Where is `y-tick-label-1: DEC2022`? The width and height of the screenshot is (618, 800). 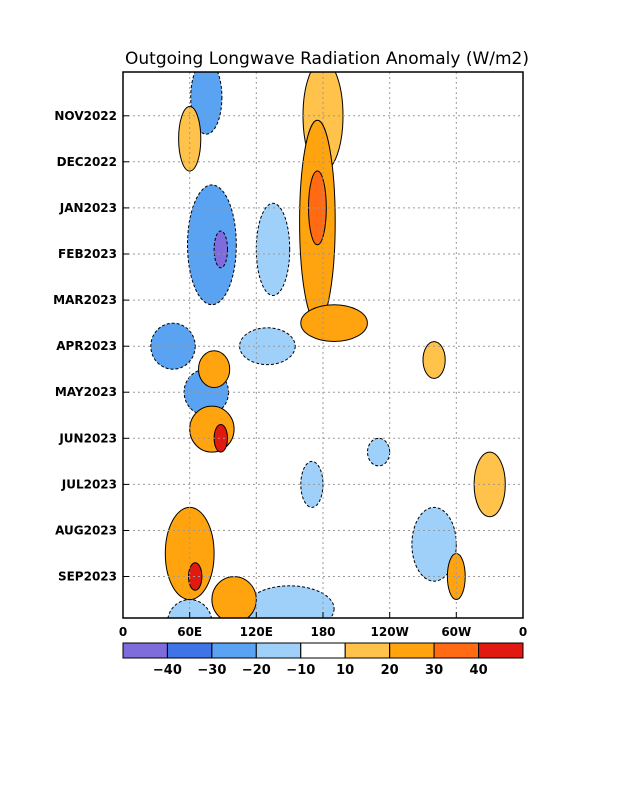
y-tick-label-1: DEC2022 is located at coordinates (87, 162).